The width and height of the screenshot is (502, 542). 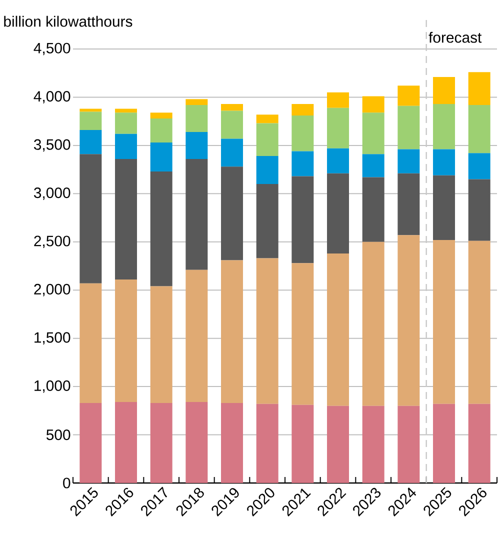 What do you see at coordinates (52, 49) in the screenshot?
I see `y-tick-label: 4,500` at bounding box center [52, 49].